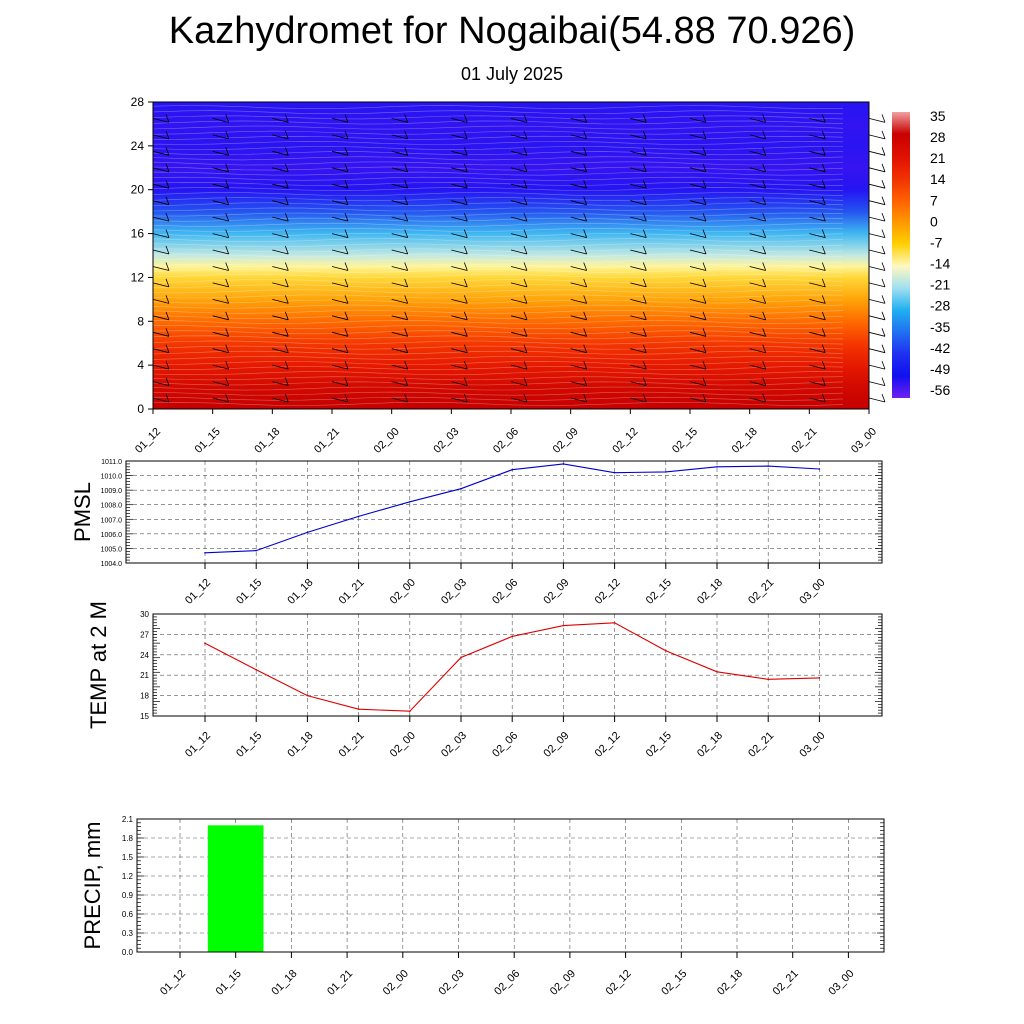  What do you see at coordinates (517, 665) in the screenshot?
I see `panel-frame` at bounding box center [517, 665].